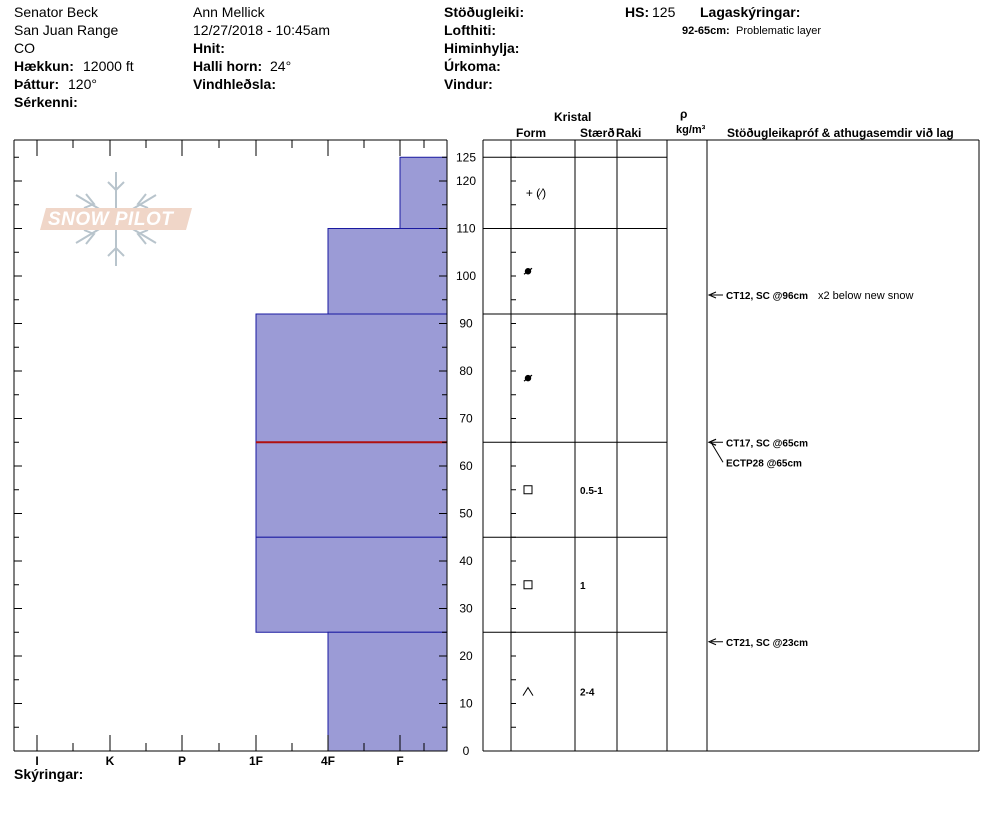 The image size is (994, 840). Describe the element at coordinates (44, 66) in the screenshot. I see `elevation-label: Hækkun:` at that location.